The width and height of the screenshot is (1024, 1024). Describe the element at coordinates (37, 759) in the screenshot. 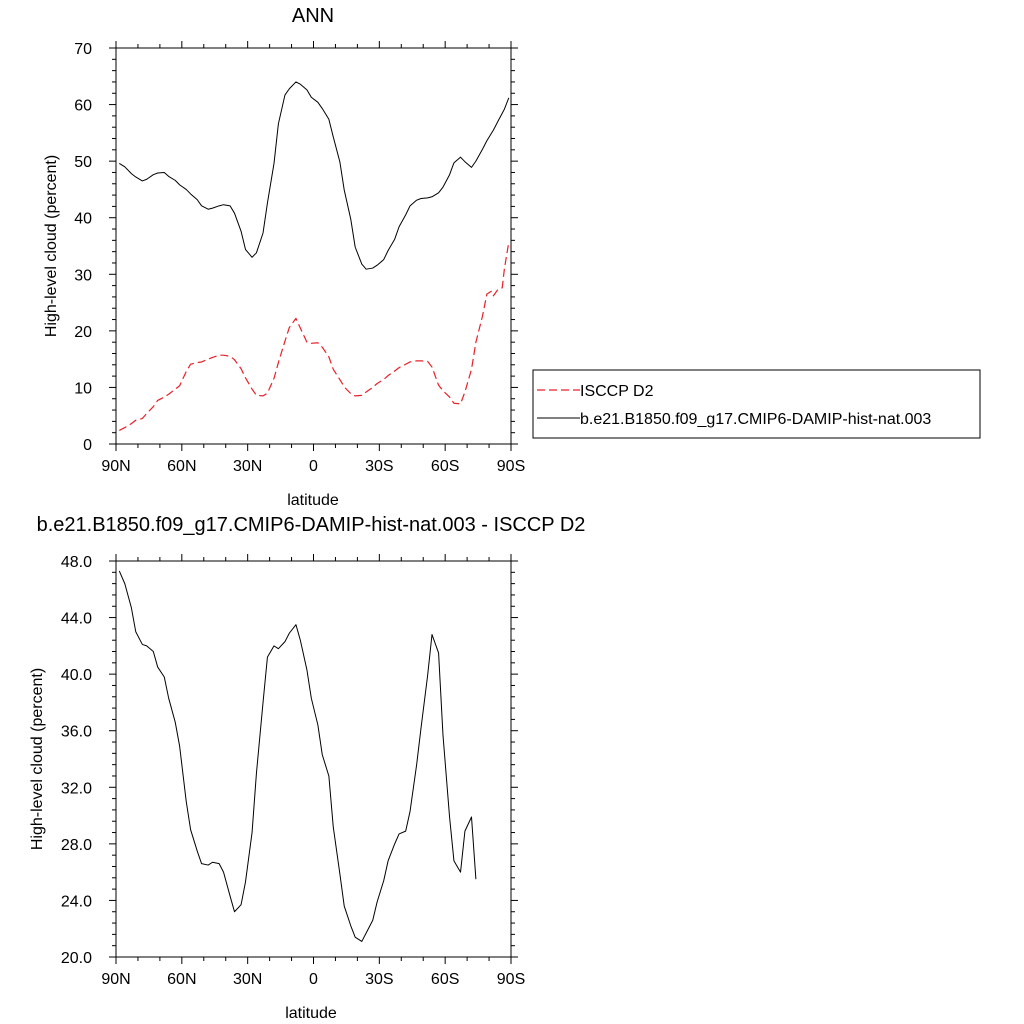

I see `y-axis-label-bottom: High-level cloud (percent)` at that location.